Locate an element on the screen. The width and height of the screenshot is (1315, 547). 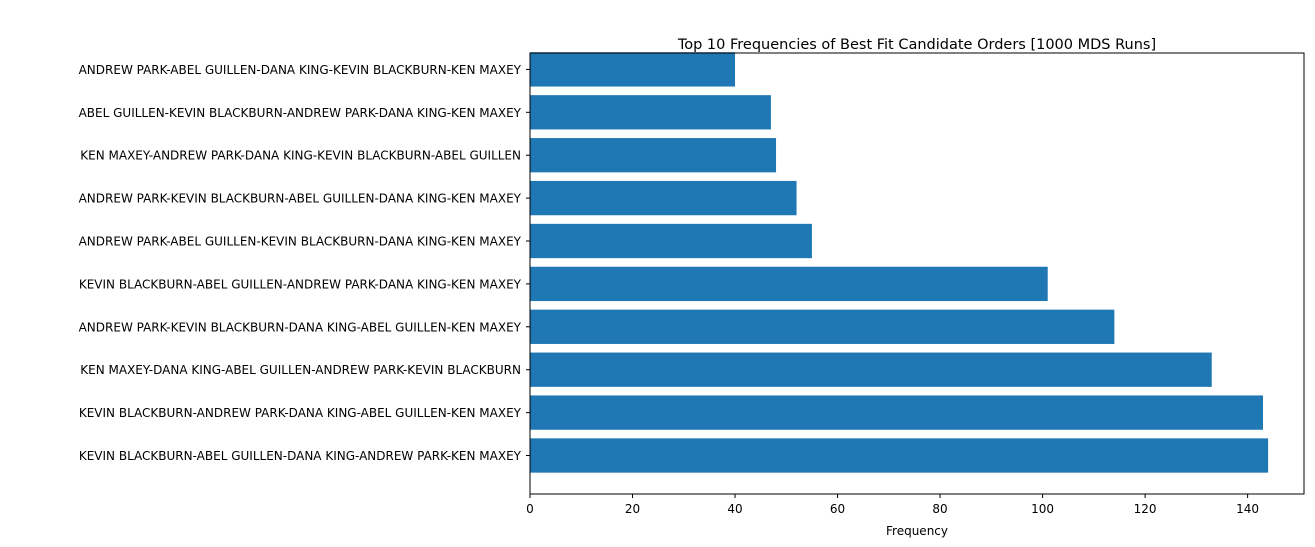
x-tick-label: 100 is located at coordinates (1042, 509).